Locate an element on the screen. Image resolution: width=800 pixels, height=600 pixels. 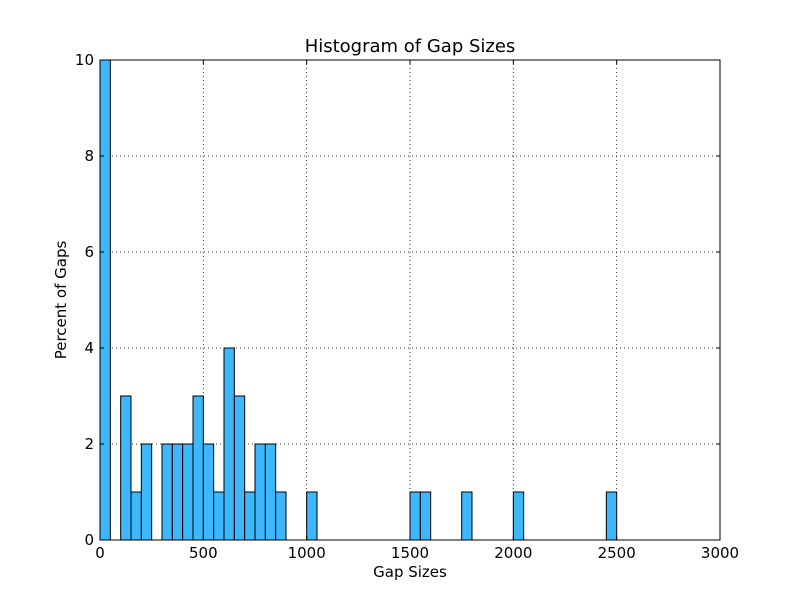
y-tick-label: 6 is located at coordinates (89, 252).